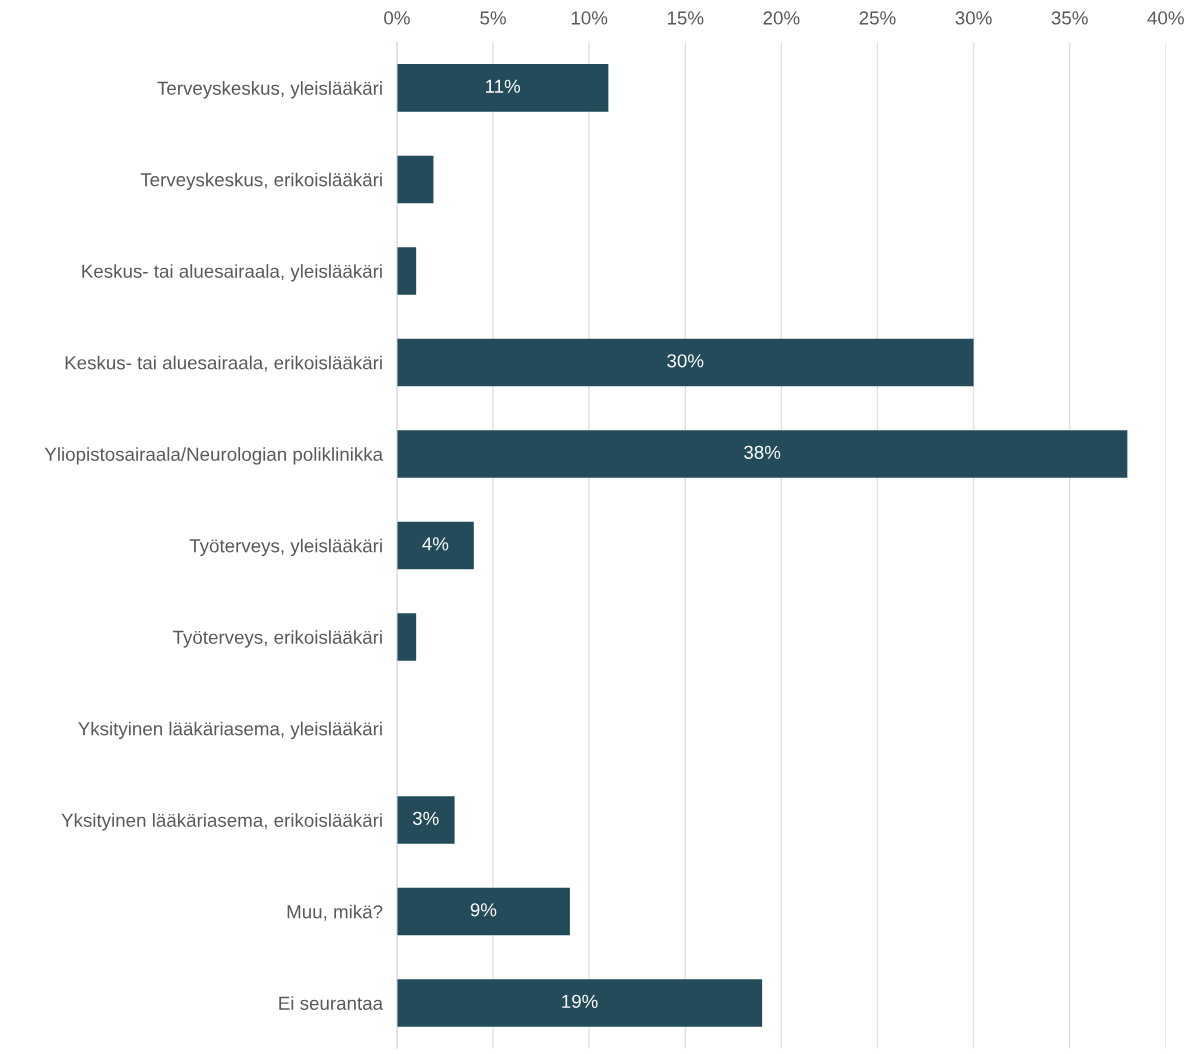 Image resolution: width=1192 pixels, height=1054 pixels. I want to click on x-tick-label: 30%, so click(973, 18).